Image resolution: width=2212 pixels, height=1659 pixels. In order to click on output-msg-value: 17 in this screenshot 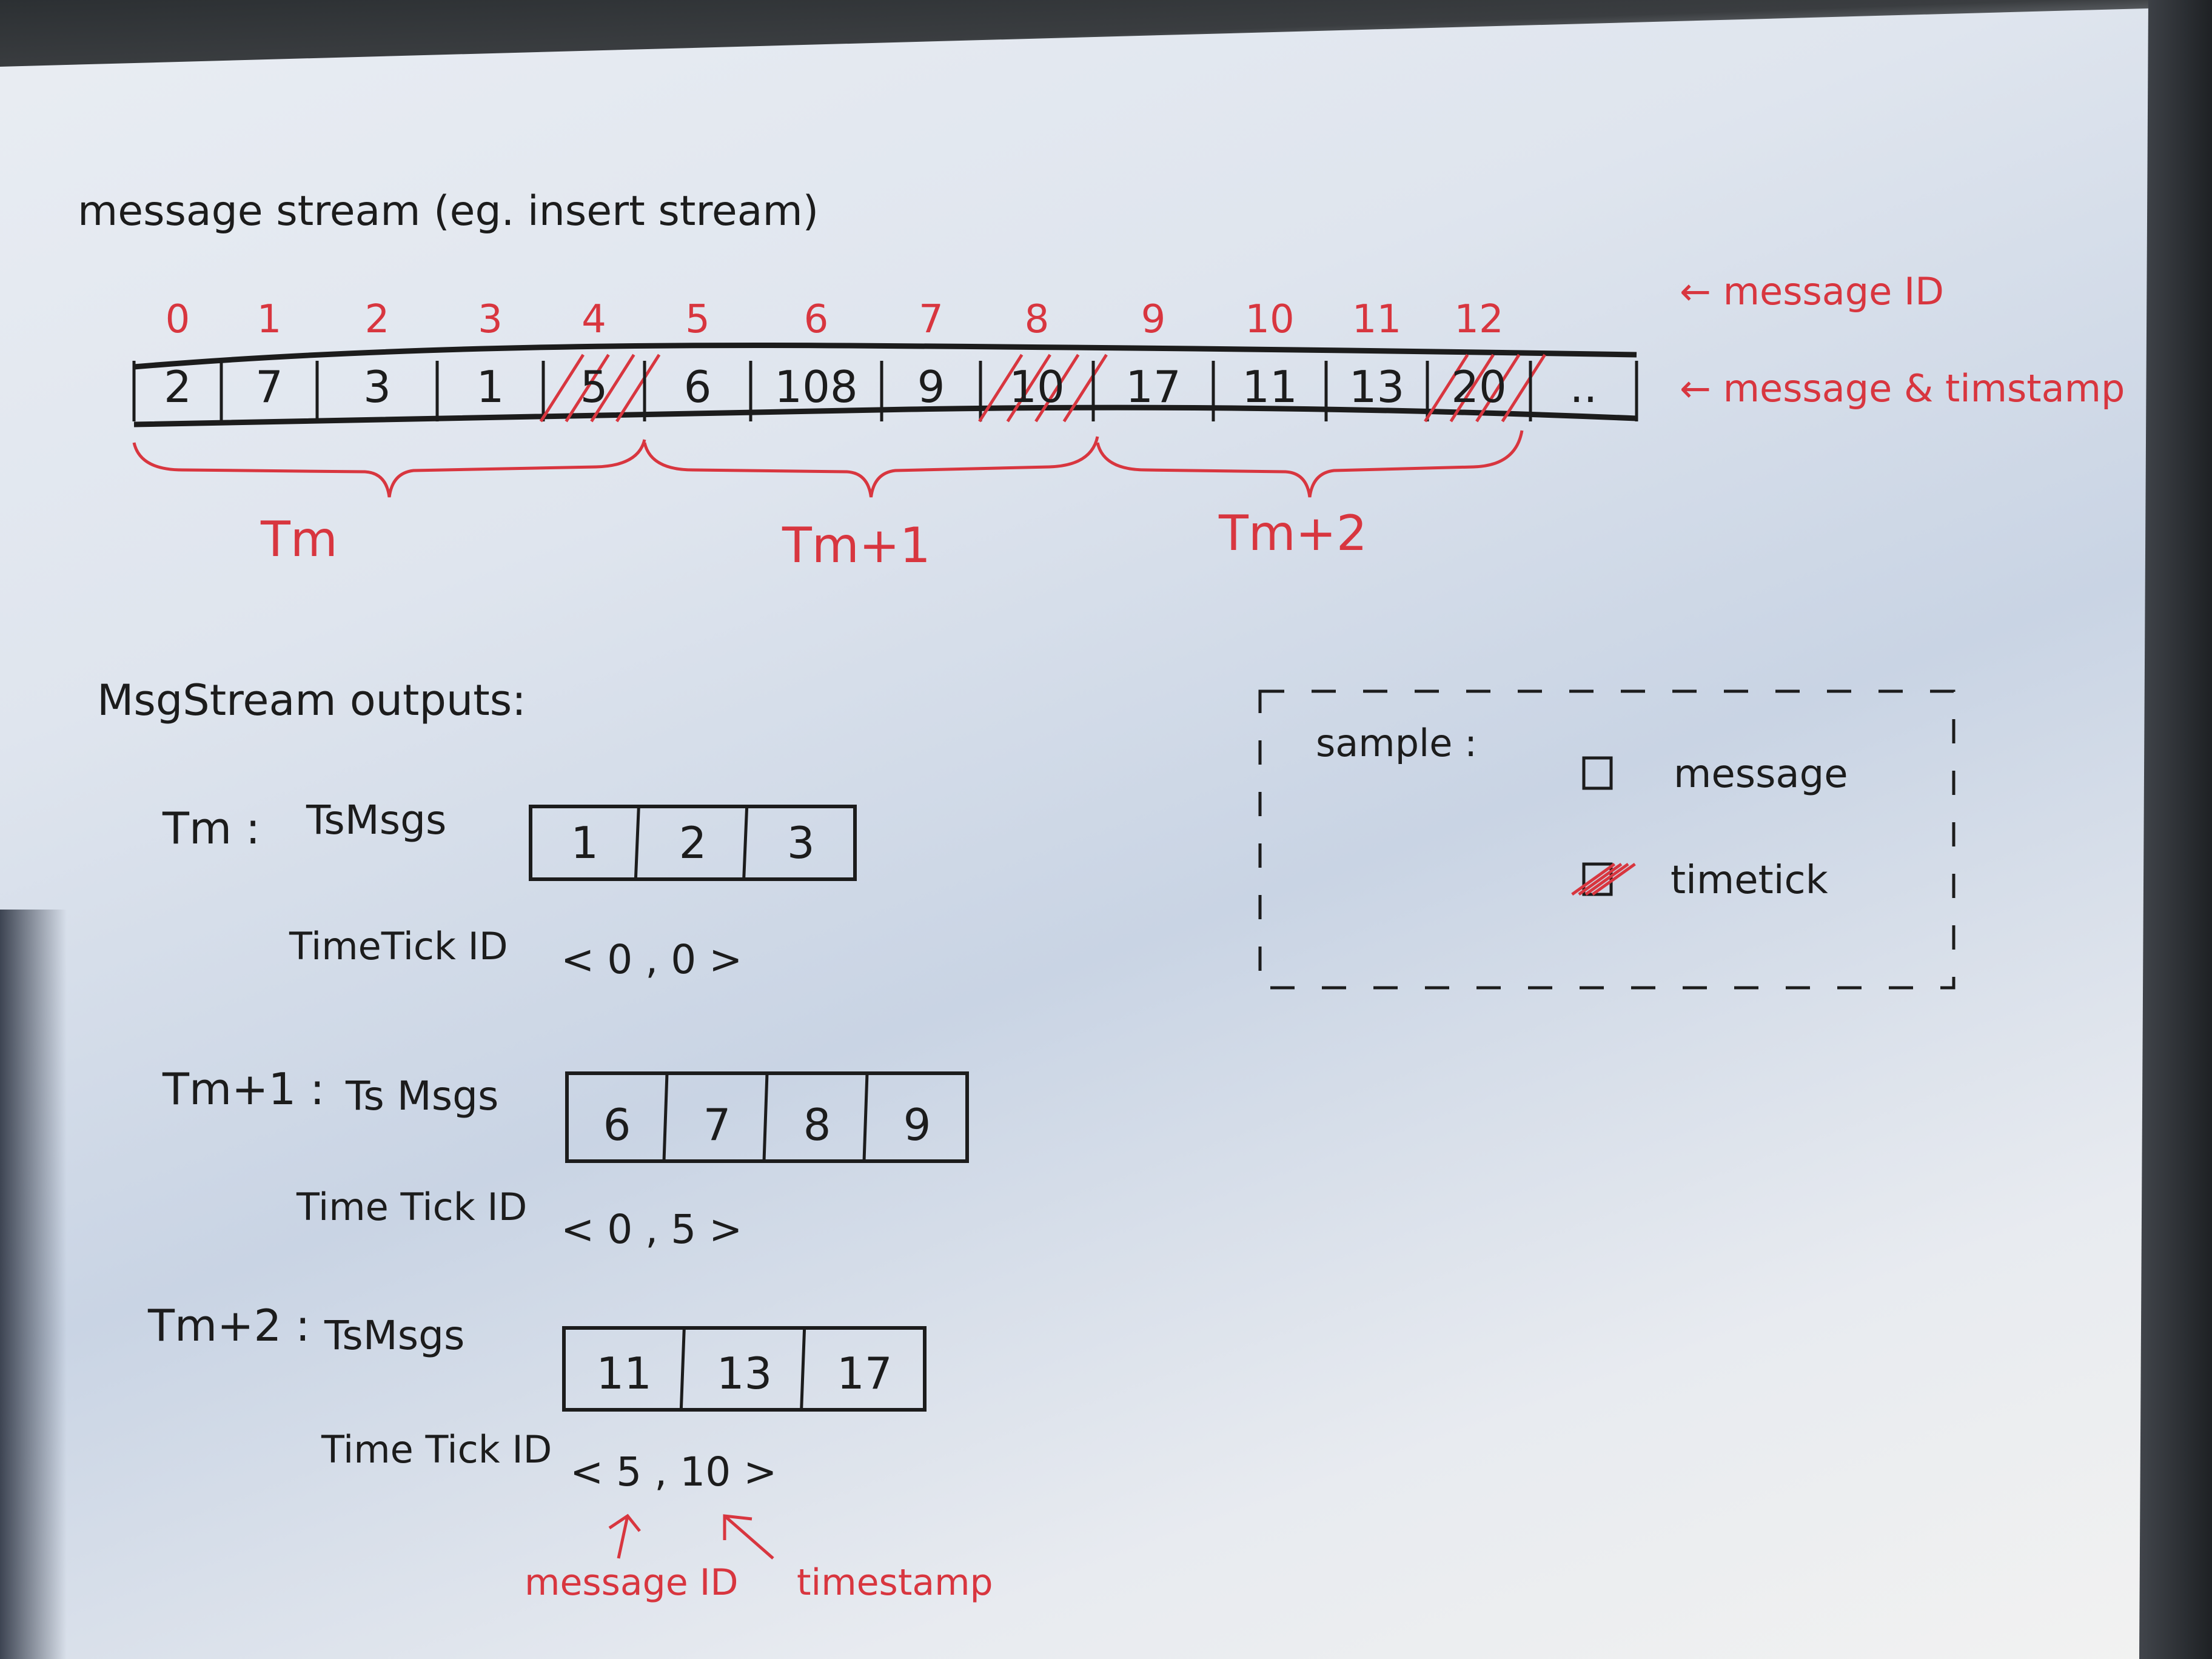, I will do `click(865, 1374)`.